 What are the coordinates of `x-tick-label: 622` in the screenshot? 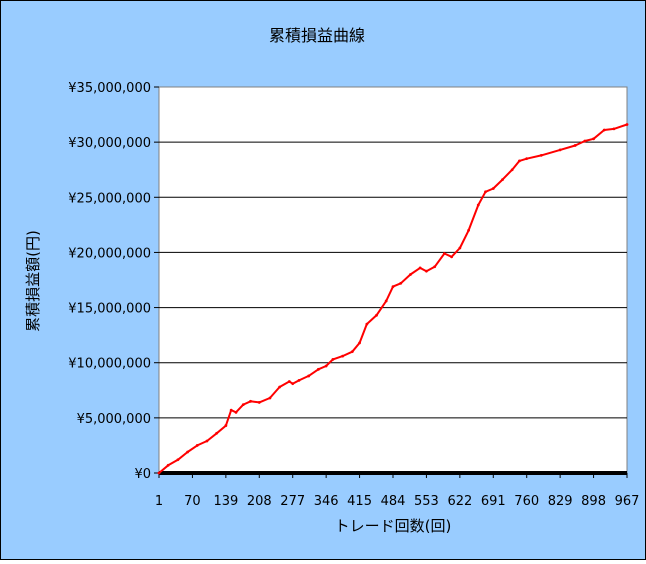 It's located at (459, 501).